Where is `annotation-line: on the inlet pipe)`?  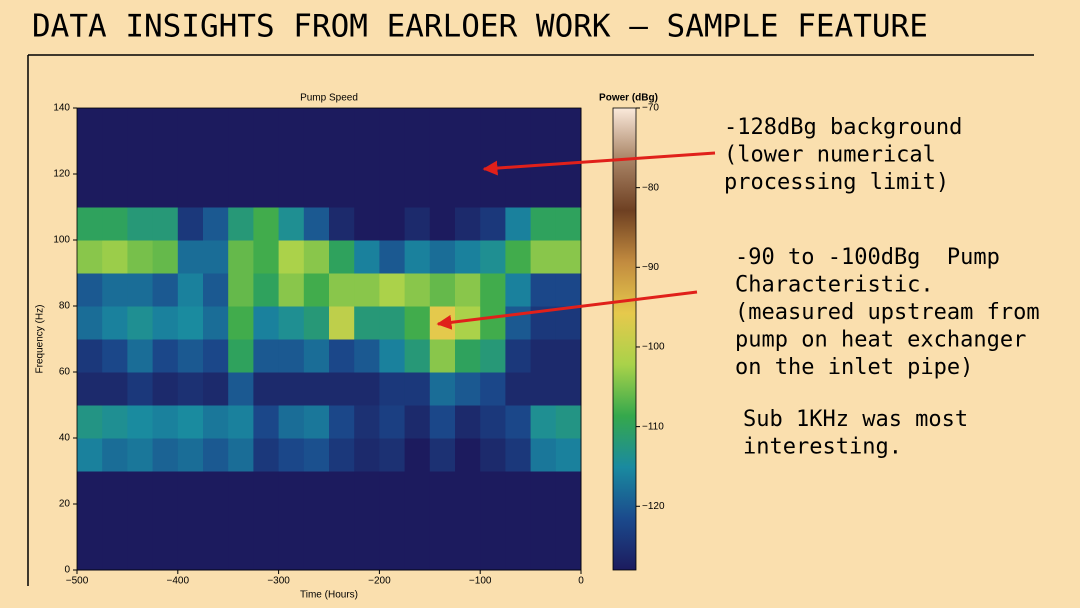 annotation-line: on the inlet pipe) is located at coordinates (854, 367).